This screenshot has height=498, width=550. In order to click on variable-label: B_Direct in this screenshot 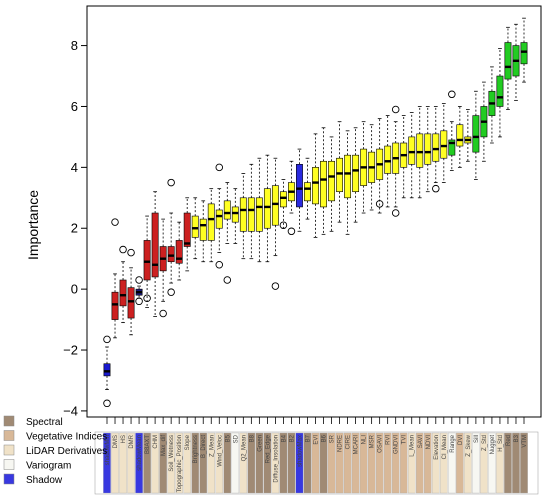, I will do `click(204, 446)`.